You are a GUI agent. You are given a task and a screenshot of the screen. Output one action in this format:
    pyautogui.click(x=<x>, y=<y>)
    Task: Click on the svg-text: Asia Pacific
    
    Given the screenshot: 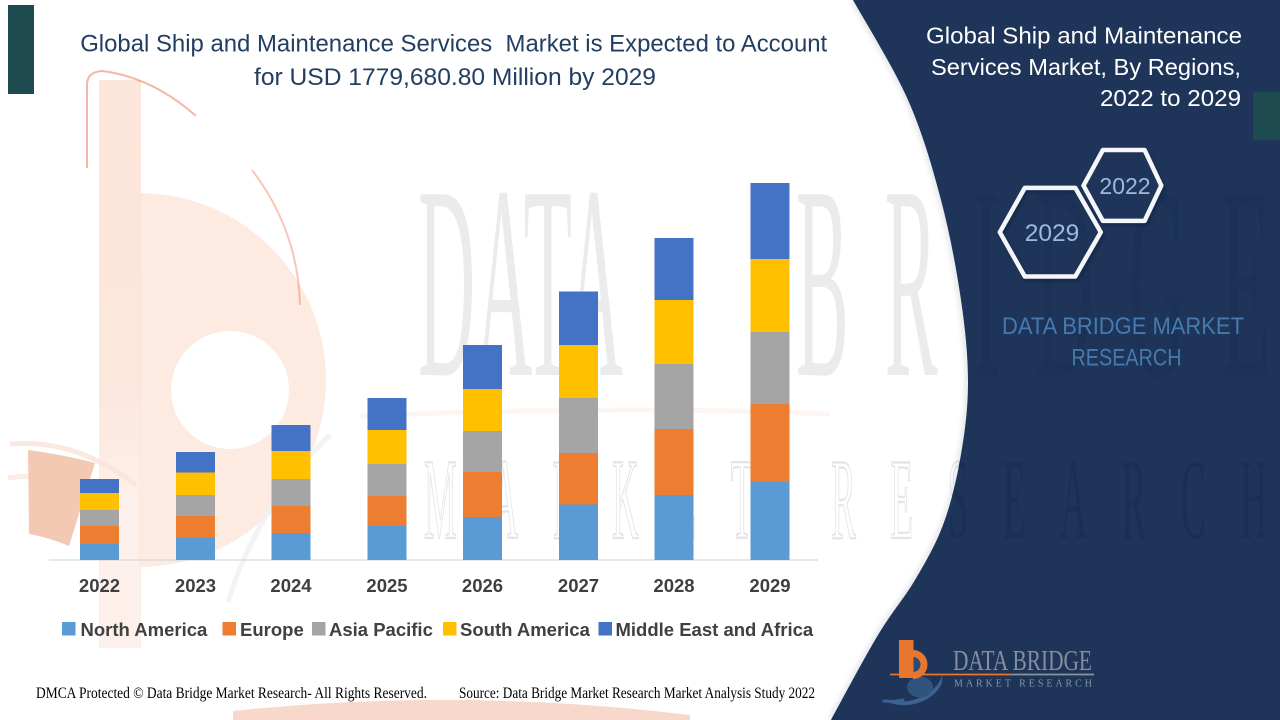 What is the action you would take?
    pyautogui.click(x=381, y=629)
    